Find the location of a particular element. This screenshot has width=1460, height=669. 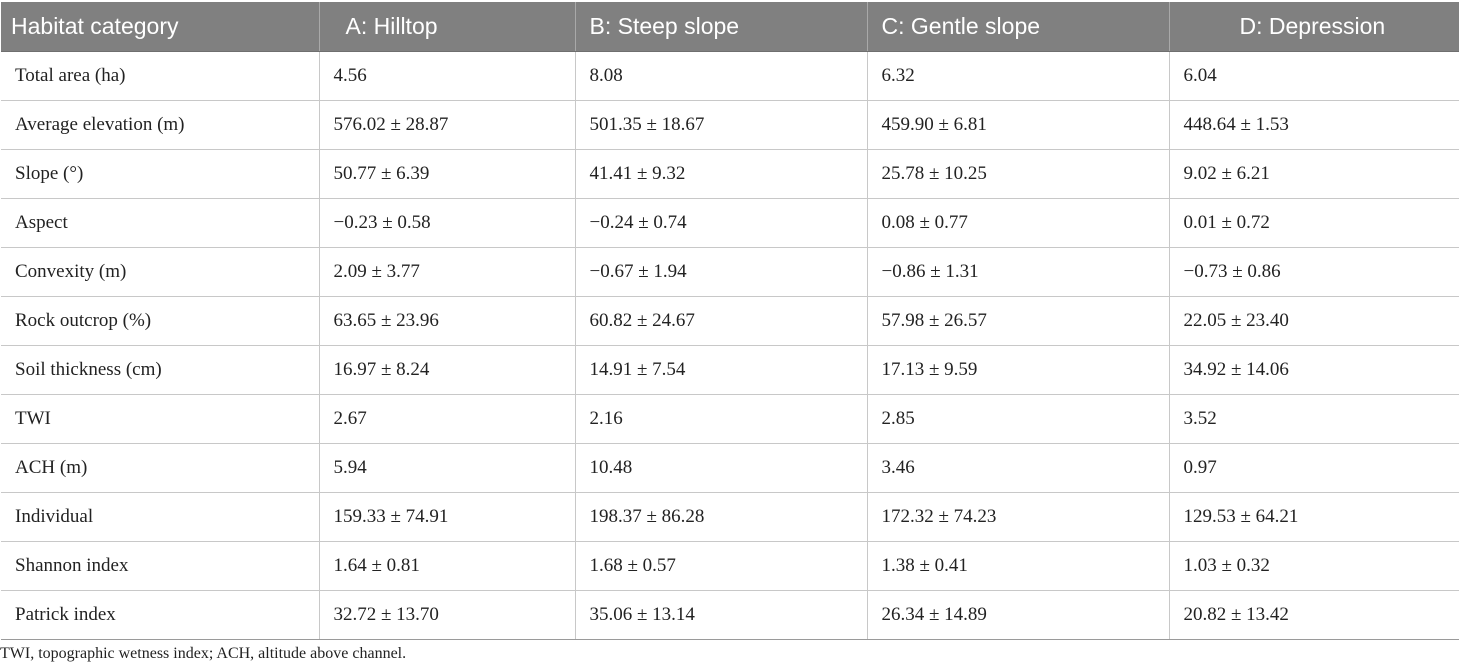

table-cell: 2.85 is located at coordinates (1017, 419).